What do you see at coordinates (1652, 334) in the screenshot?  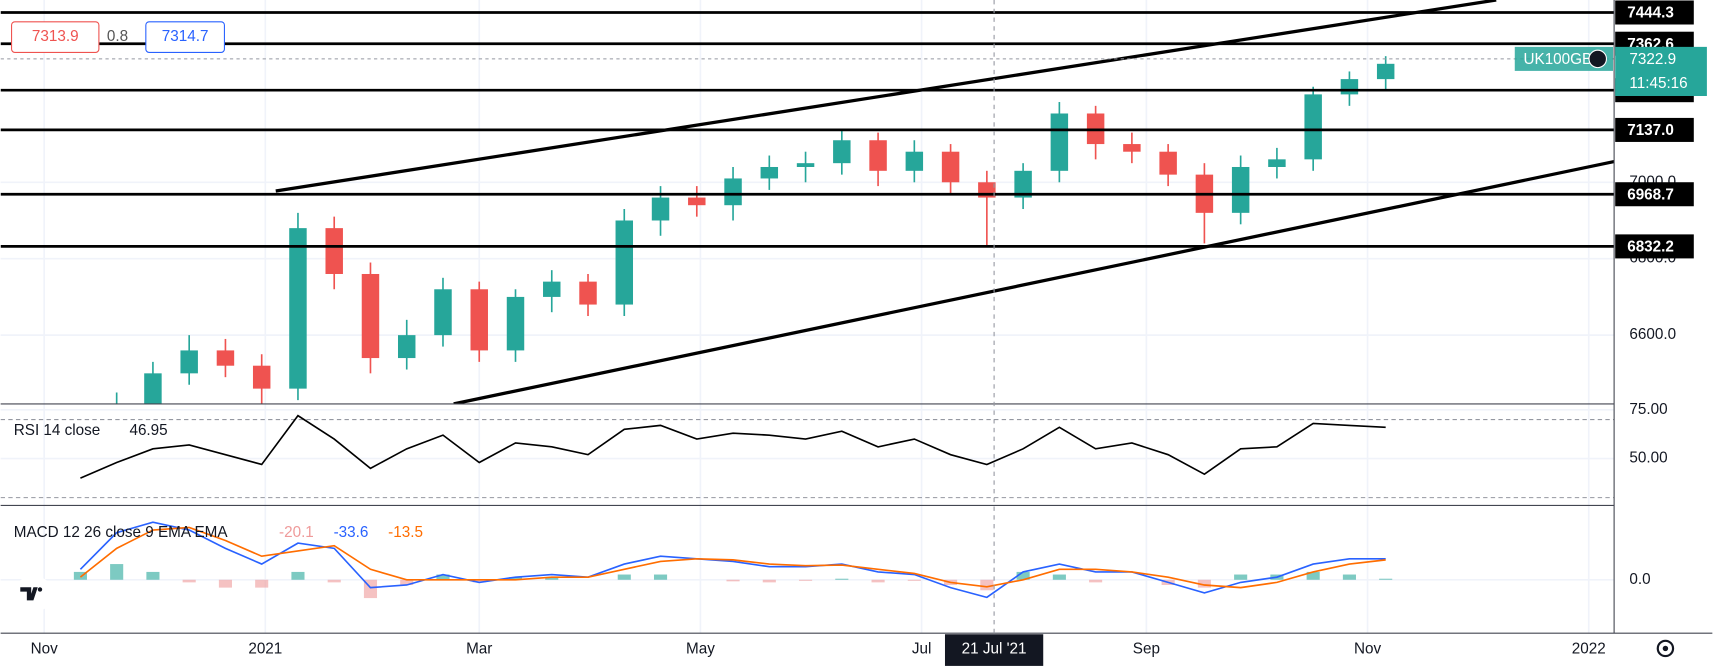 I see `y-tick-label: 6600.0` at bounding box center [1652, 334].